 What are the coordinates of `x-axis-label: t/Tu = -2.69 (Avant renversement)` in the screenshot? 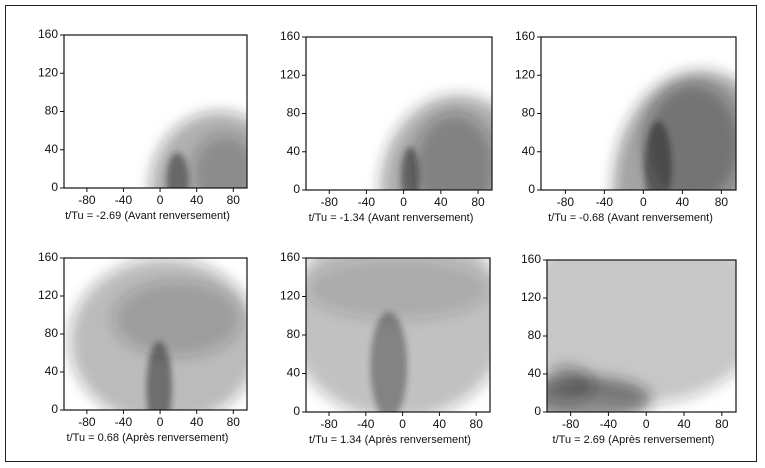 It's located at (147, 216).